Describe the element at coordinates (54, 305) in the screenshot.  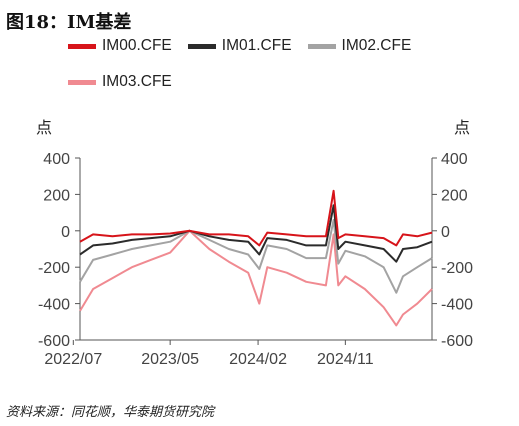
I see `left-y-tick-label: -400` at that location.